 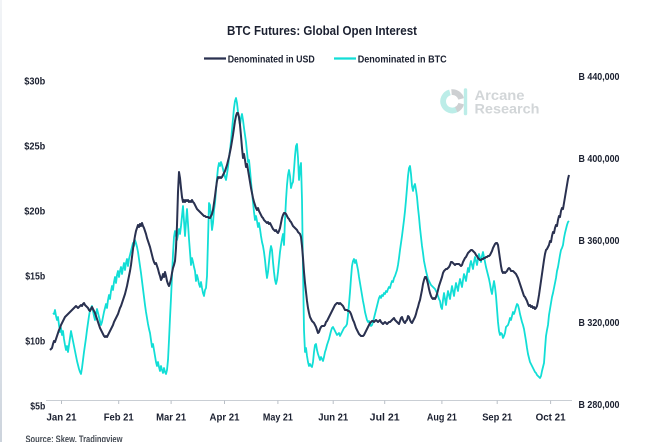 I want to click on svg-text: $5b, so click(x=37, y=407).